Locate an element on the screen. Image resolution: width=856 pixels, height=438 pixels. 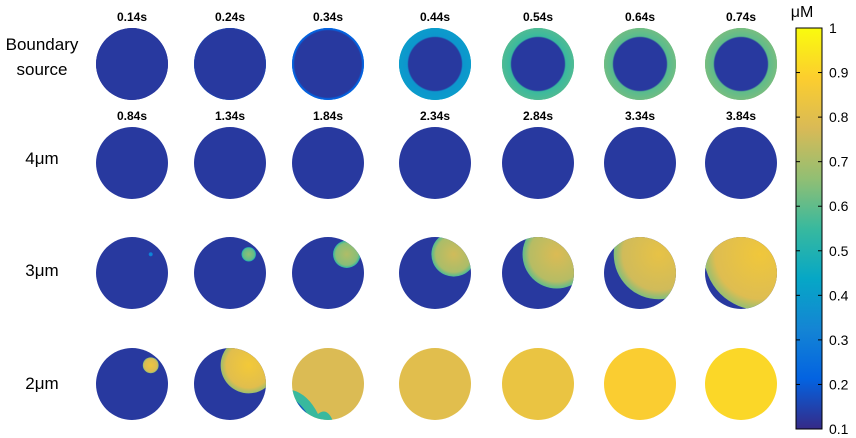
panel-r2-c3 is located at coordinates (435, 273).